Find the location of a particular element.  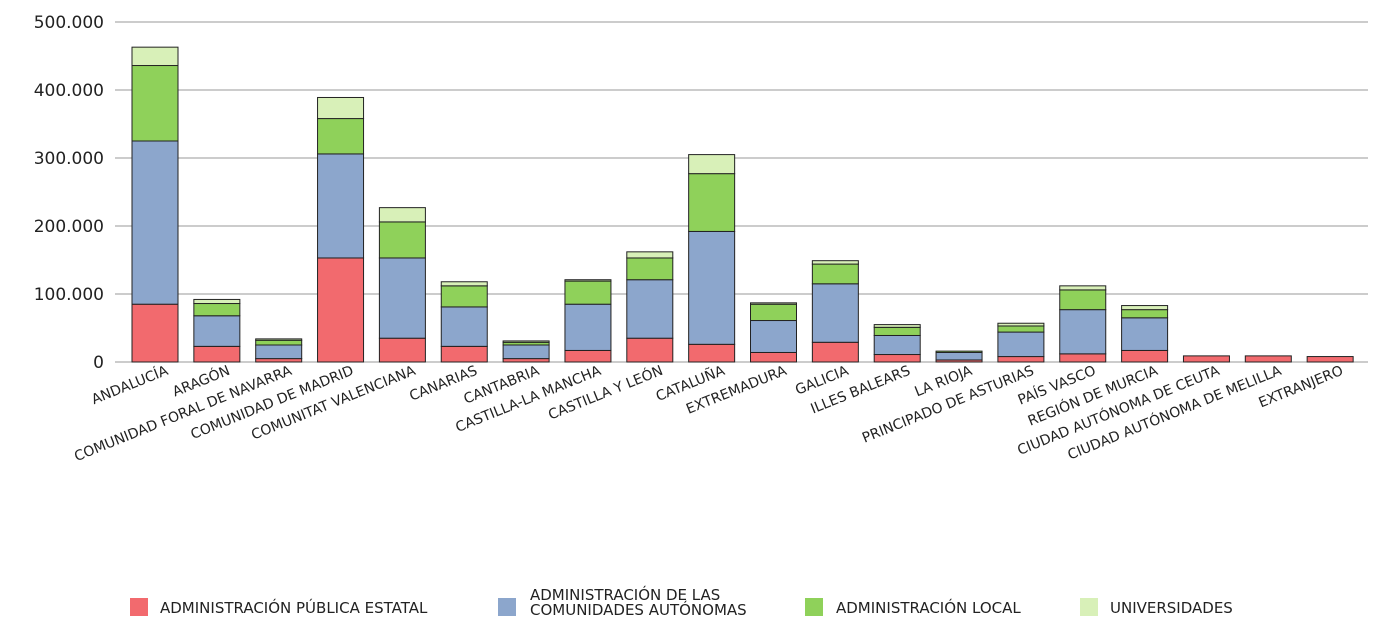

y-tick-label: 400.000 is located at coordinates (69, 91).